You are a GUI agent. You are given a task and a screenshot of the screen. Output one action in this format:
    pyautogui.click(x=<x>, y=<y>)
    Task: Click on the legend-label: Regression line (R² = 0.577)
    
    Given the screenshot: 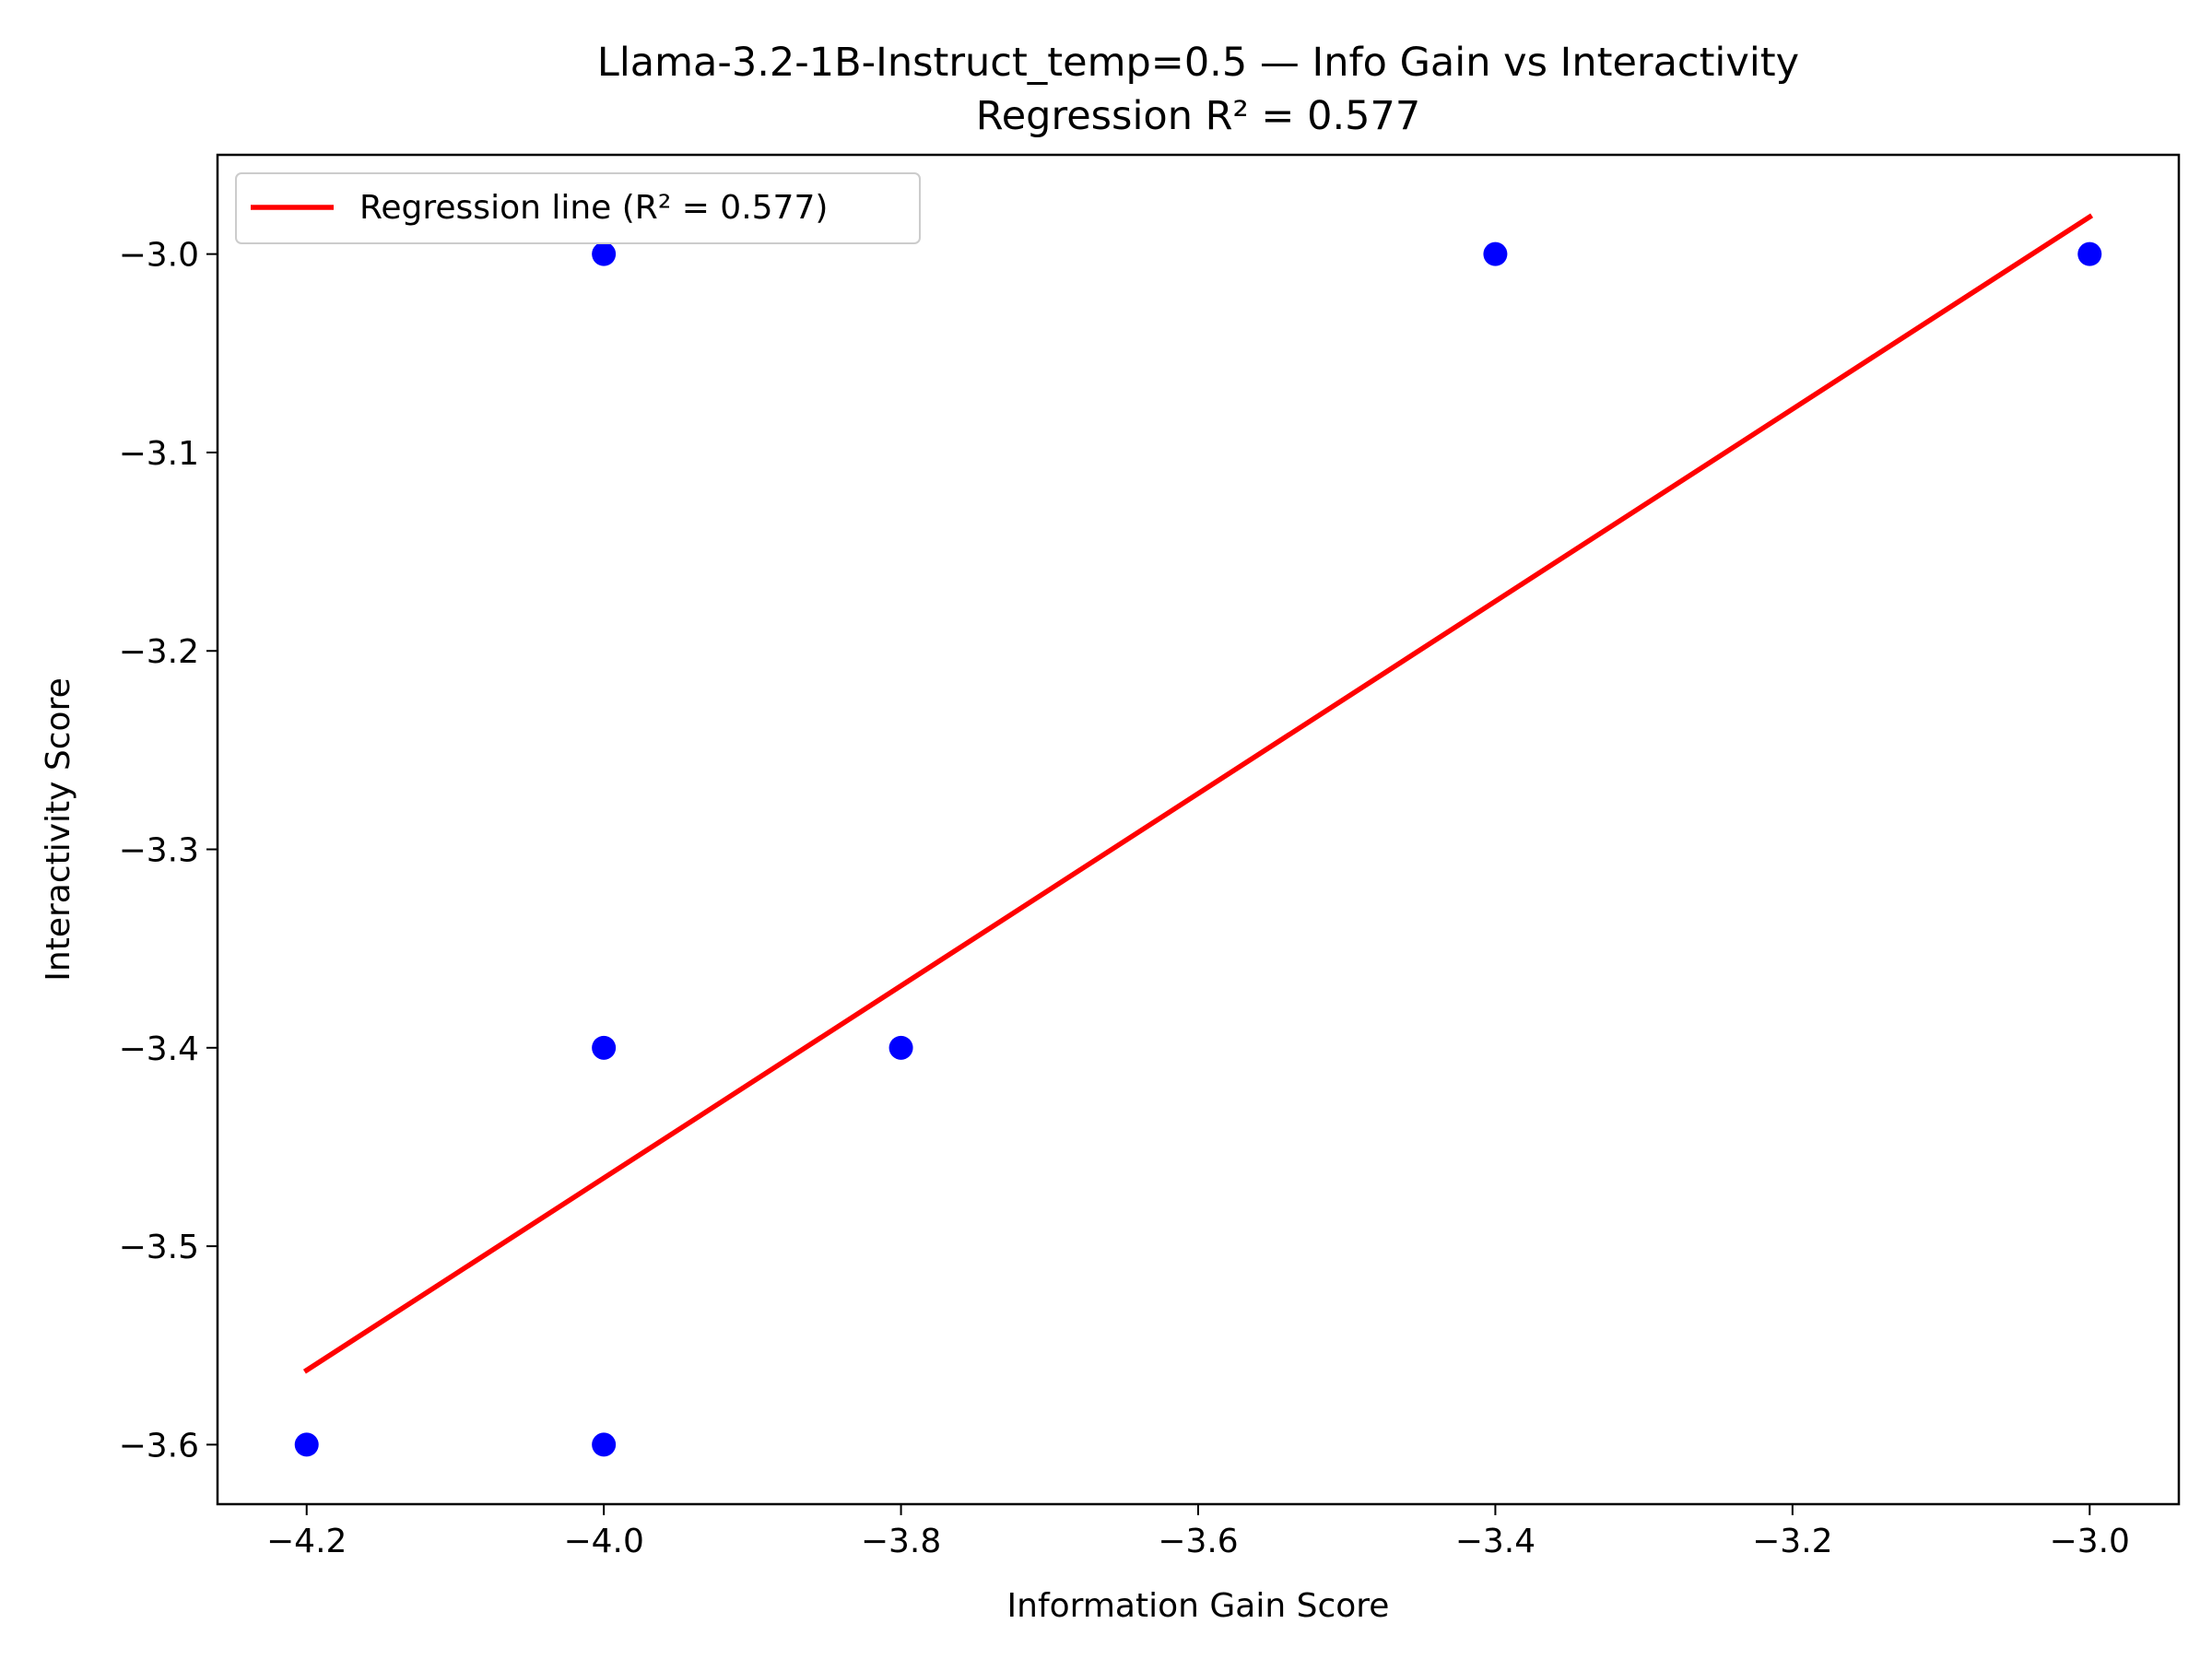 What is the action you would take?
    pyautogui.click(x=593, y=208)
    